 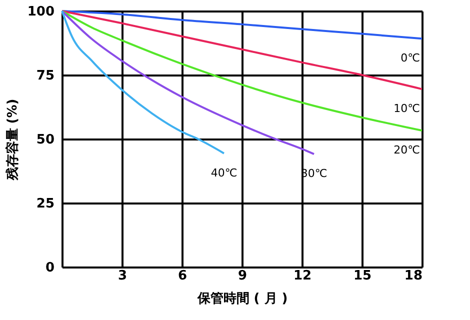 What do you see at coordinates (413, 276) in the screenshot?
I see `x-tick-label: 18` at bounding box center [413, 276].